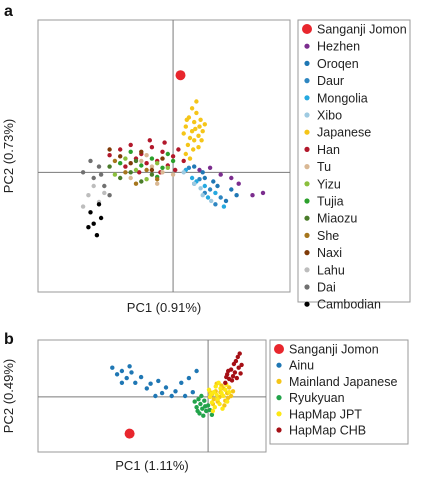 Image resolution: width=429 pixels, height=482 pixels. Describe the element at coordinates (327, 431) in the screenshot. I see `legend-entry: HapMap CHB` at that location.